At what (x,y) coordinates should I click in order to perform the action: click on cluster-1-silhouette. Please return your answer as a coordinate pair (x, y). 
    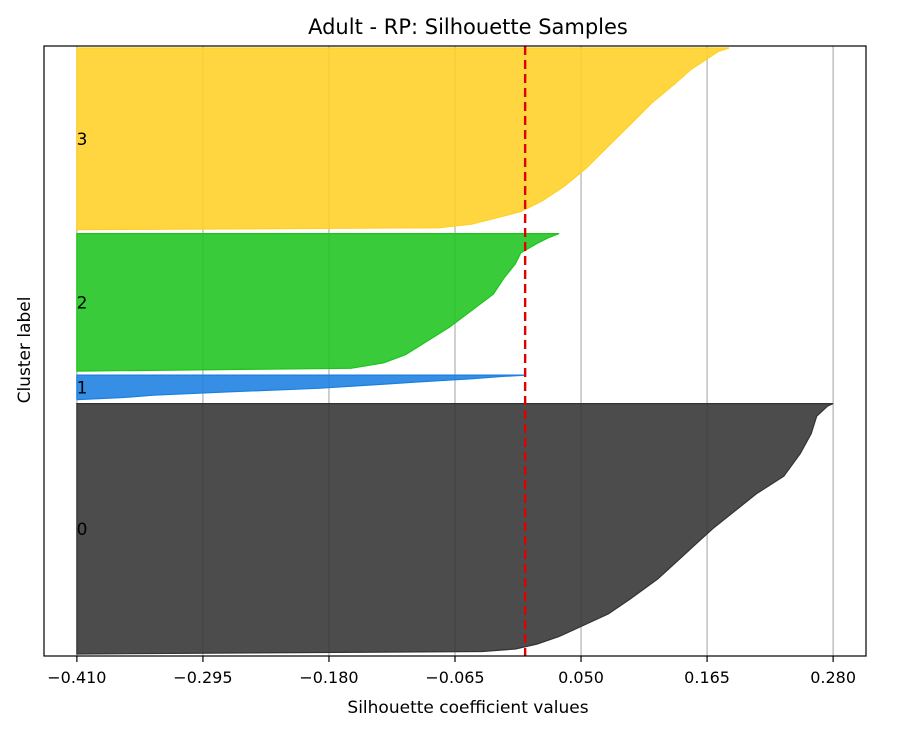
    Looking at the image, I should click on (301, 388).